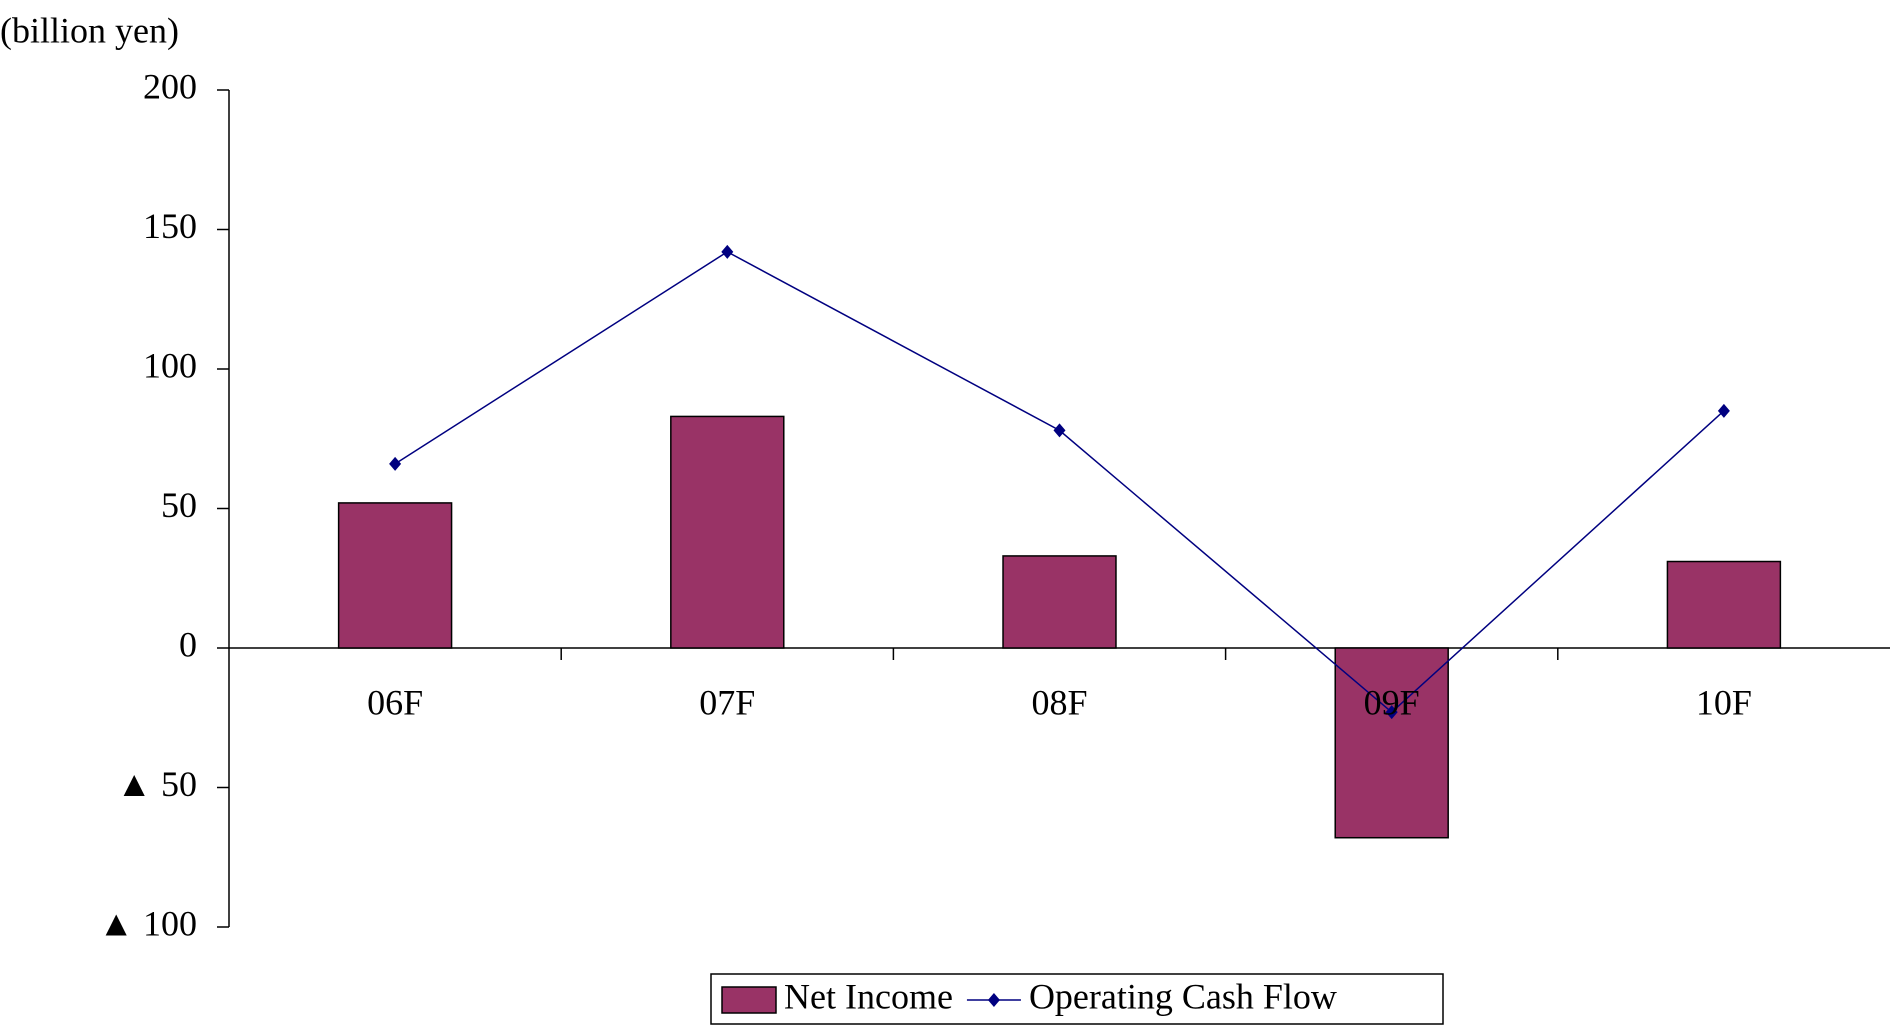 The image size is (1890, 1025). Describe the element at coordinates (147, 923) in the screenshot. I see `y-tick-label: ▲ 100` at that location.